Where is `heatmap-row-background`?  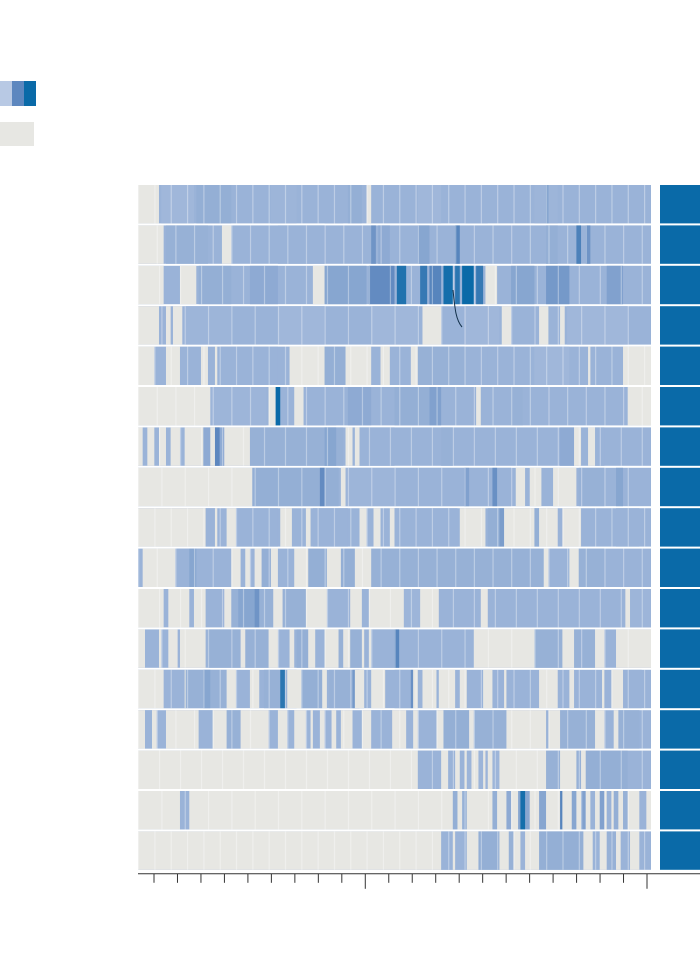 heatmap-row-background is located at coordinates (394, 244).